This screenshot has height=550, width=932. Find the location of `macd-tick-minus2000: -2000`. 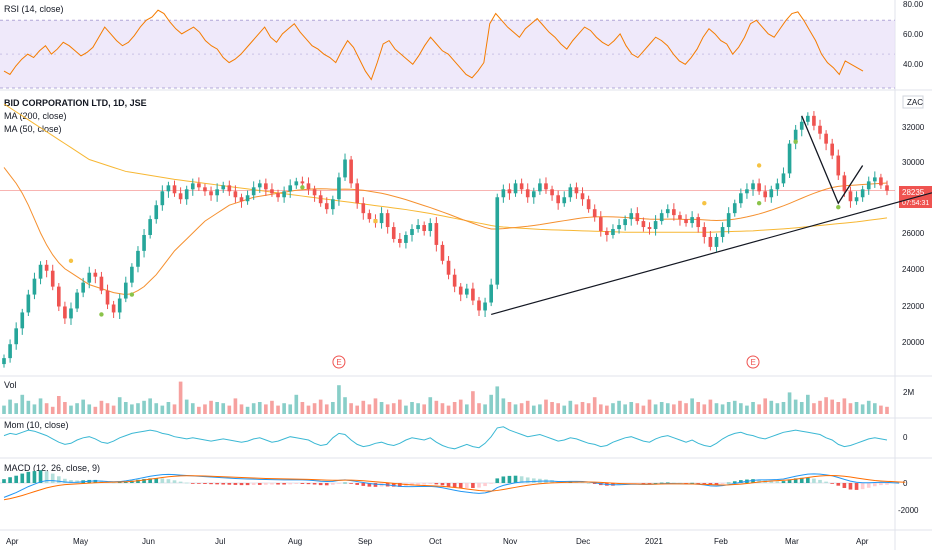

macd-tick-minus2000: -2000 is located at coordinates (908, 510).